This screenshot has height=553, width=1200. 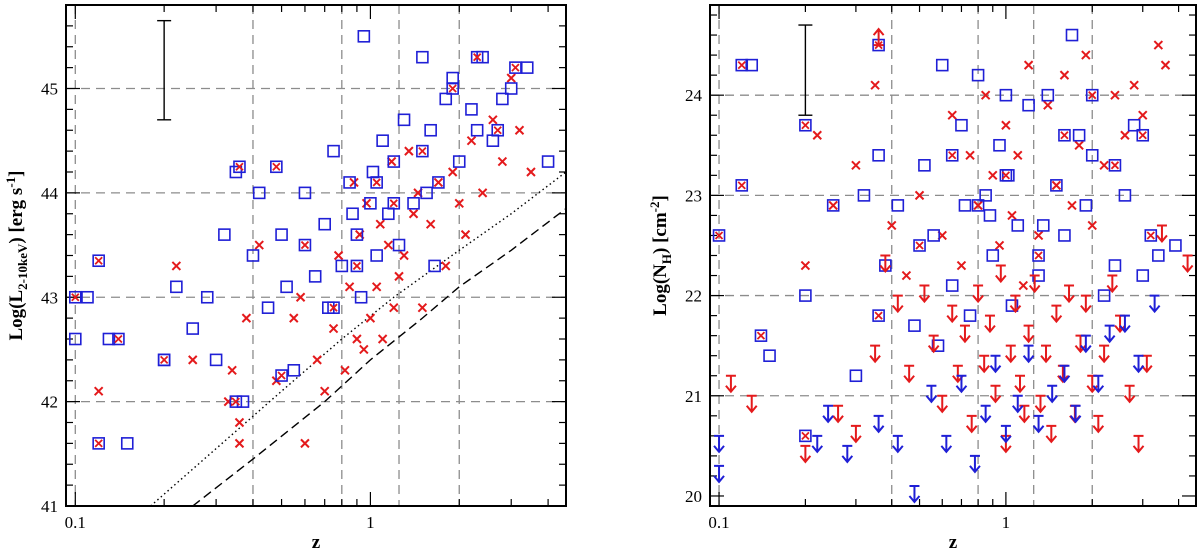 I want to click on x-axis-title: z, so click(x=316, y=542).